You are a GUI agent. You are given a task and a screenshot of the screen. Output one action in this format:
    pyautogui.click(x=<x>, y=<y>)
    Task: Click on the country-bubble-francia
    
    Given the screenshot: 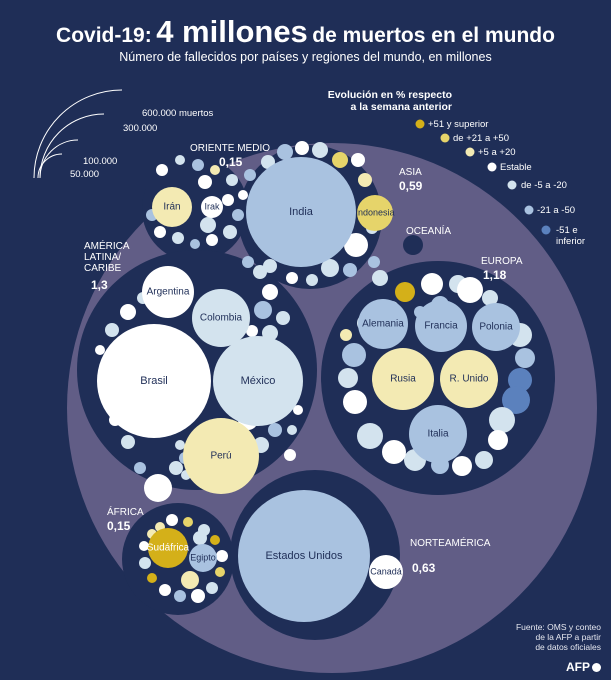 What is the action you would take?
    pyautogui.click(x=441, y=326)
    